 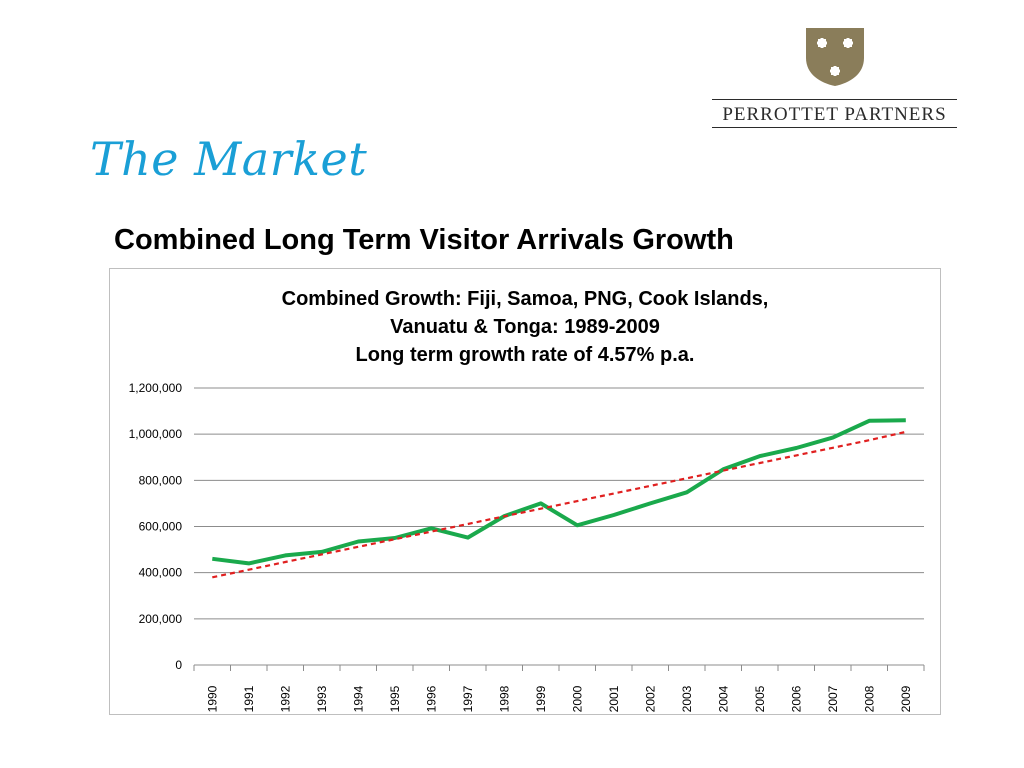 I want to click on y-tick-label: 600,000, so click(x=161, y=527).